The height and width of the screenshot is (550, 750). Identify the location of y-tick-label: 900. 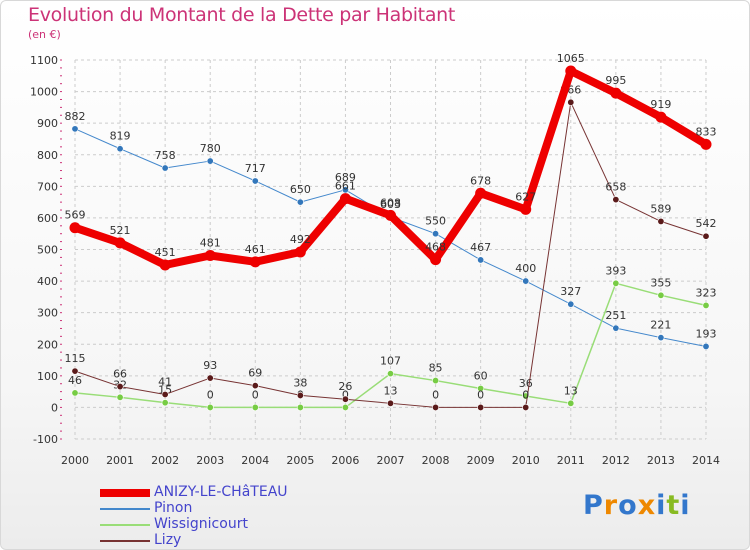
(47, 123).